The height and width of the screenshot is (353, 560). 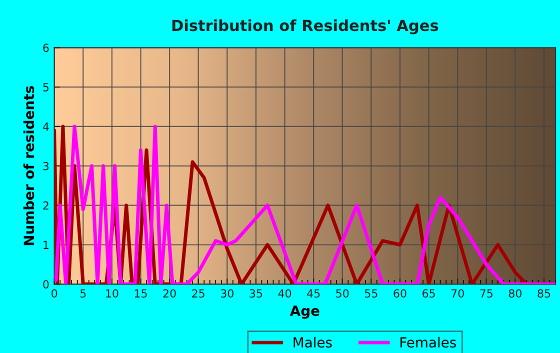 What do you see at coordinates (28, 166) in the screenshot?
I see `y-axis-title: Number of residents` at bounding box center [28, 166].